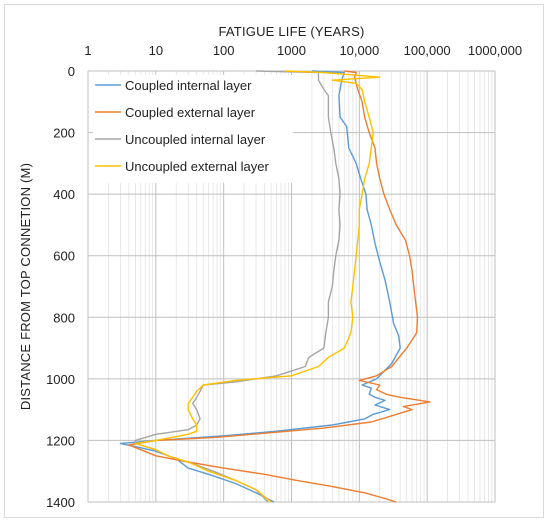 The image size is (550, 524). Describe the element at coordinates (60, 379) in the screenshot. I see `y-tick-label: 1000` at that location.